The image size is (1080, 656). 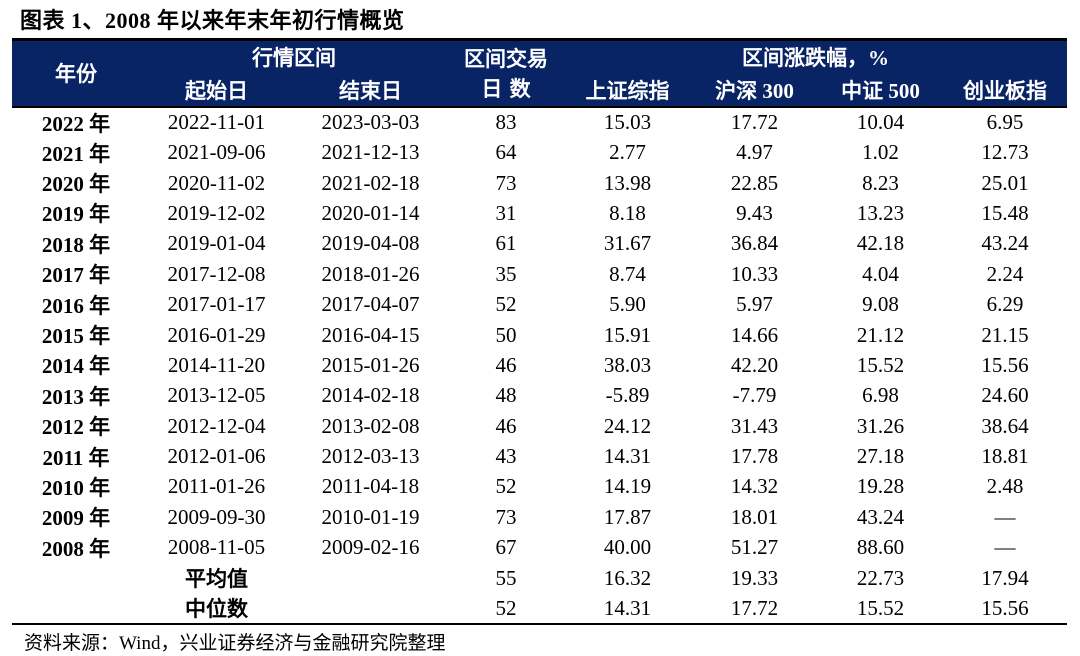 What do you see at coordinates (754, 182) in the screenshot?
I see `csi300-cell: 22.85` at bounding box center [754, 182].